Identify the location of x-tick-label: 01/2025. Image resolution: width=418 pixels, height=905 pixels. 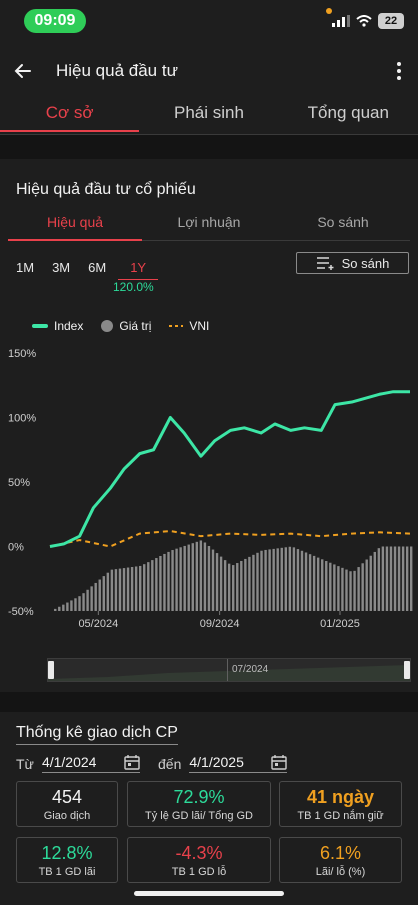
(340, 624).